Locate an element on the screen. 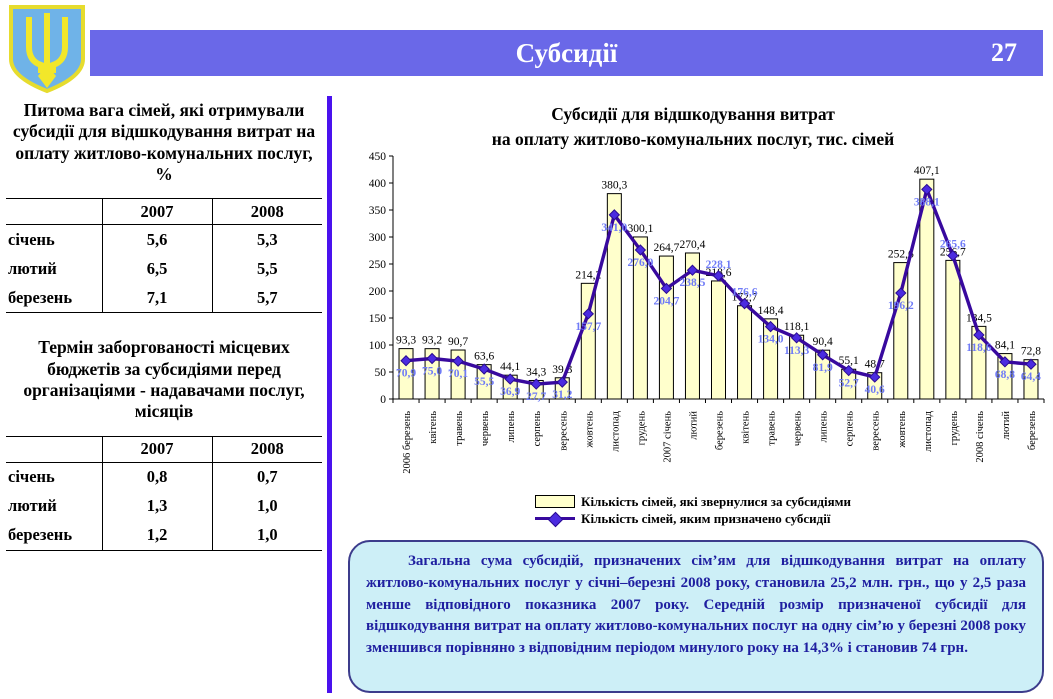  cell-value: 6,5 is located at coordinates (156, 269).